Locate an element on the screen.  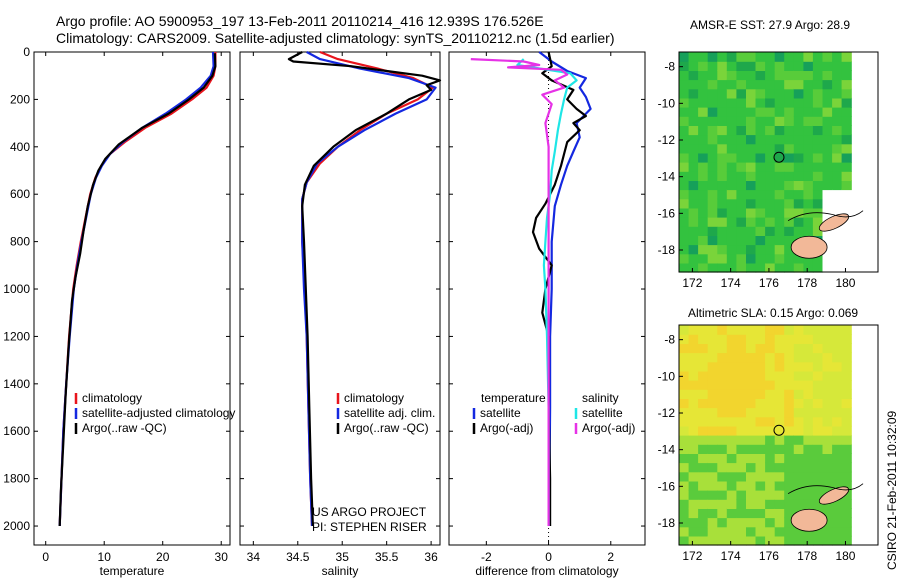
salinity-xtick-label: 34 is located at coordinates (254, 557).